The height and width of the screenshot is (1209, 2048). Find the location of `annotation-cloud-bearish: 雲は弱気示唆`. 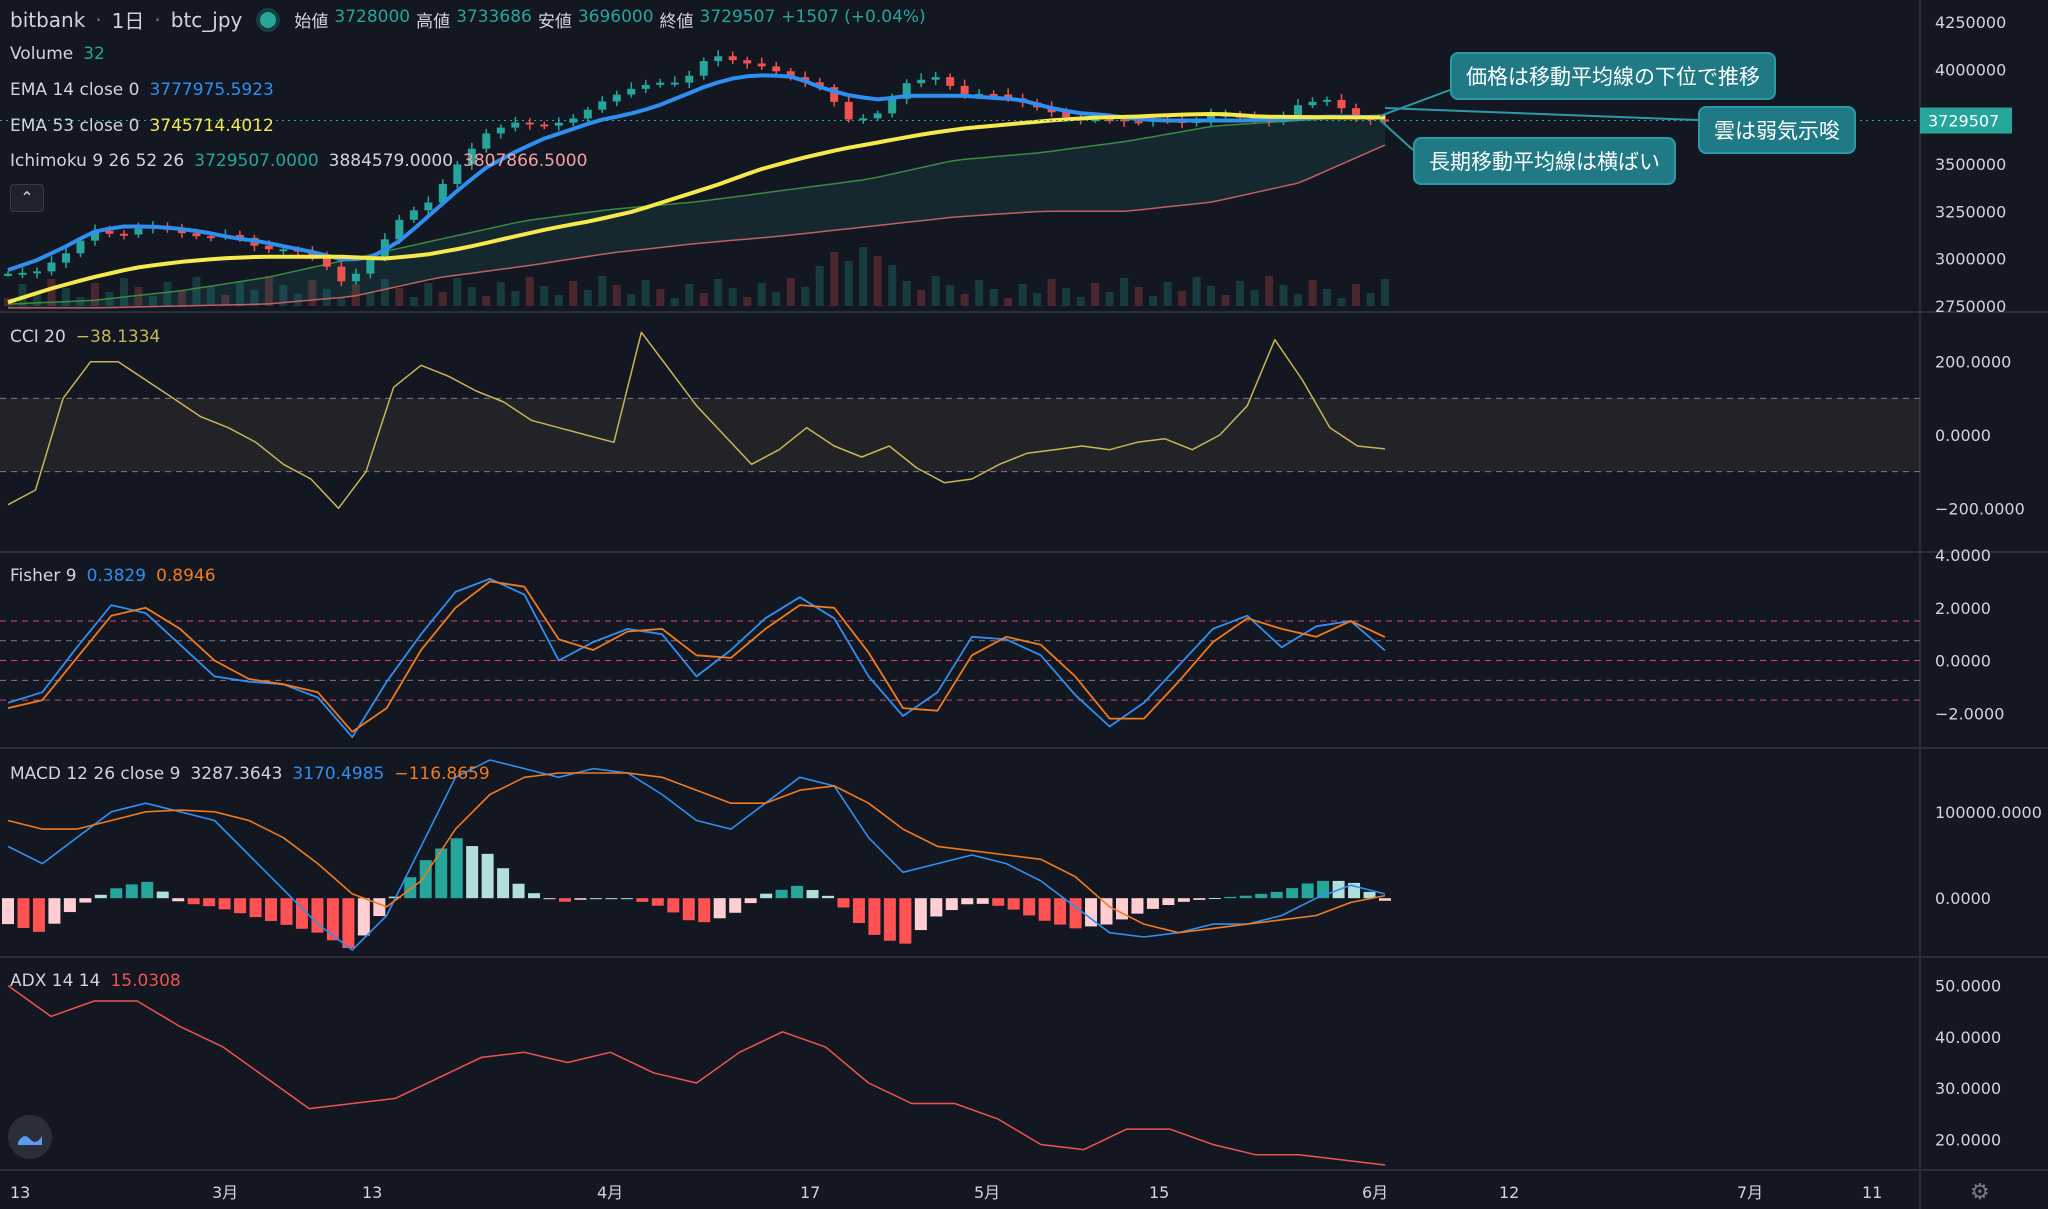

annotation-cloud-bearish: 雲は弱気示唆 is located at coordinates (1777, 130).